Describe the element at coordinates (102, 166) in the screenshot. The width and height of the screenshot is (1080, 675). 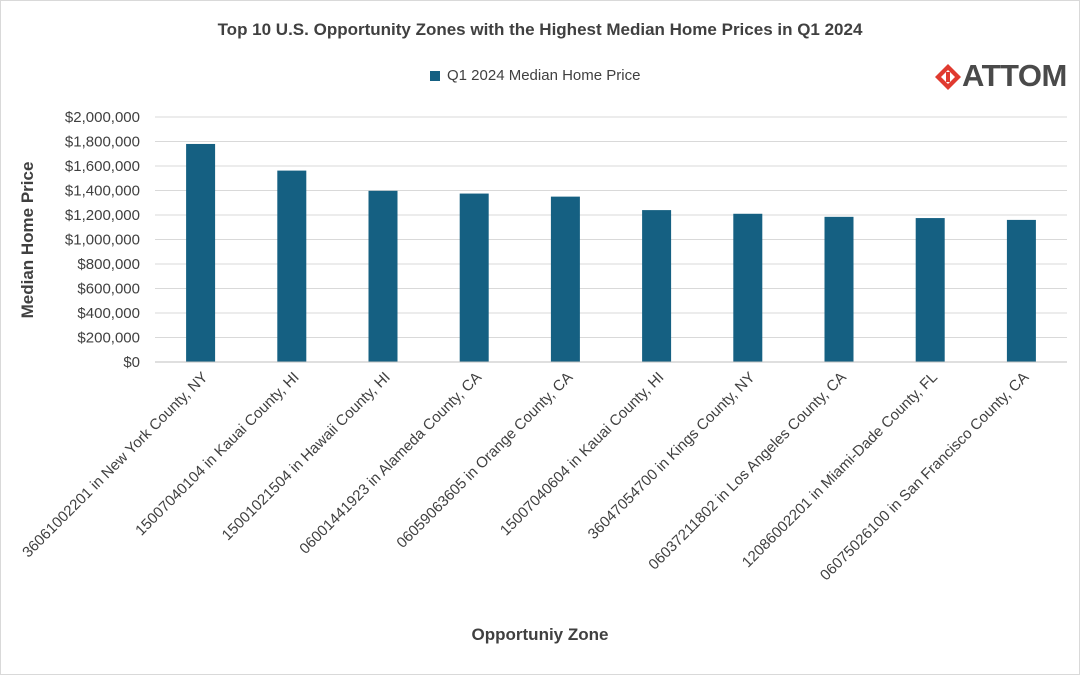
I see `y-tick-label: $1,600,000` at that location.